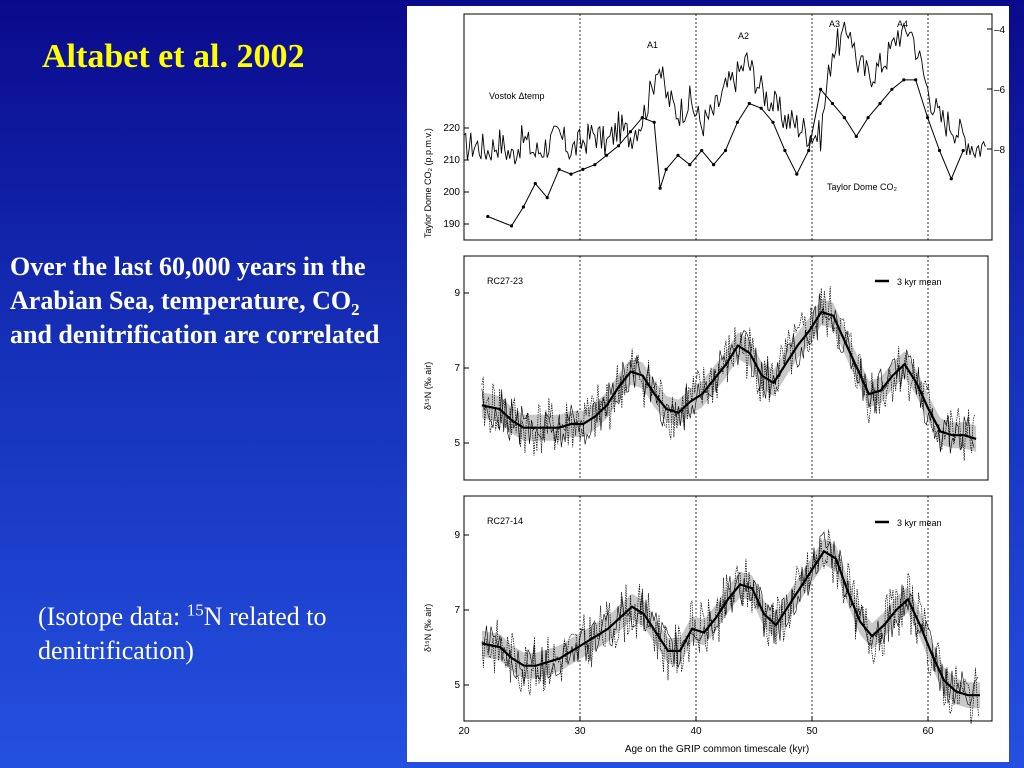 This screenshot has width=1024, height=768. Describe the element at coordinates (464, 731) in the screenshot. I see `x-tick-label-20: 20` at that location.